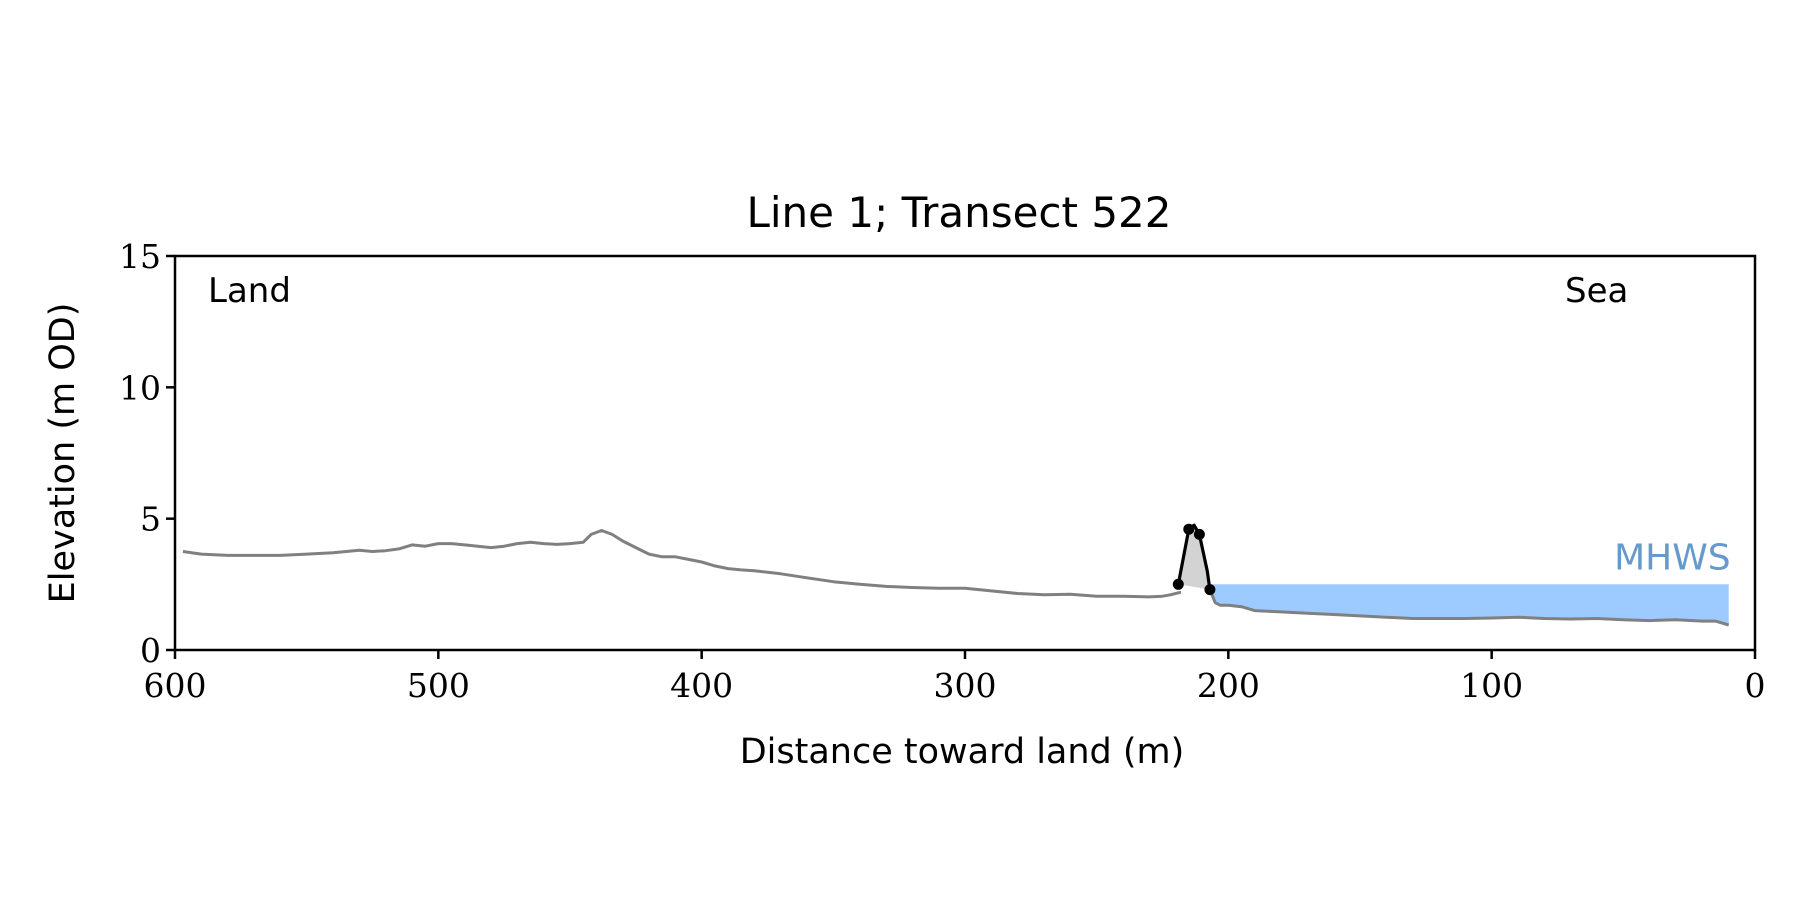 The width and height of the screenshot is (1800, 900). Describe the element at coordinates (965, 685) in the screenshot. I see `x-tick-label: 300` at that location.